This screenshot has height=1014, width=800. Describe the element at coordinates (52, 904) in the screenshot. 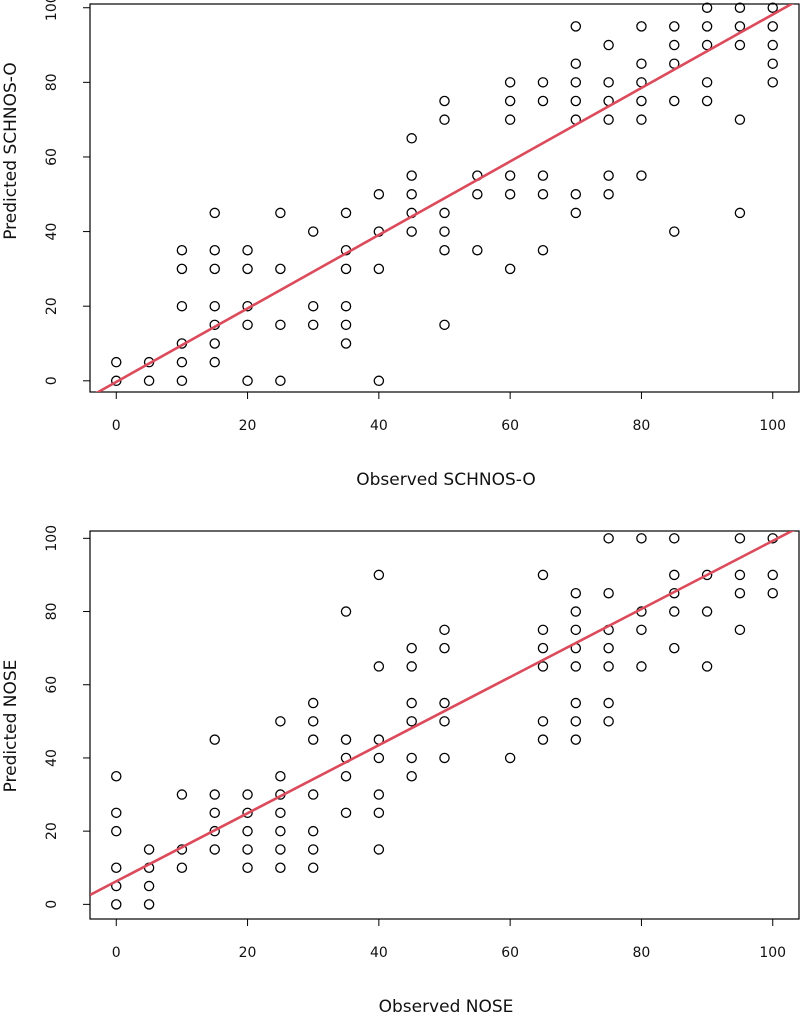

I see `y-tick-label: 0` at that location.